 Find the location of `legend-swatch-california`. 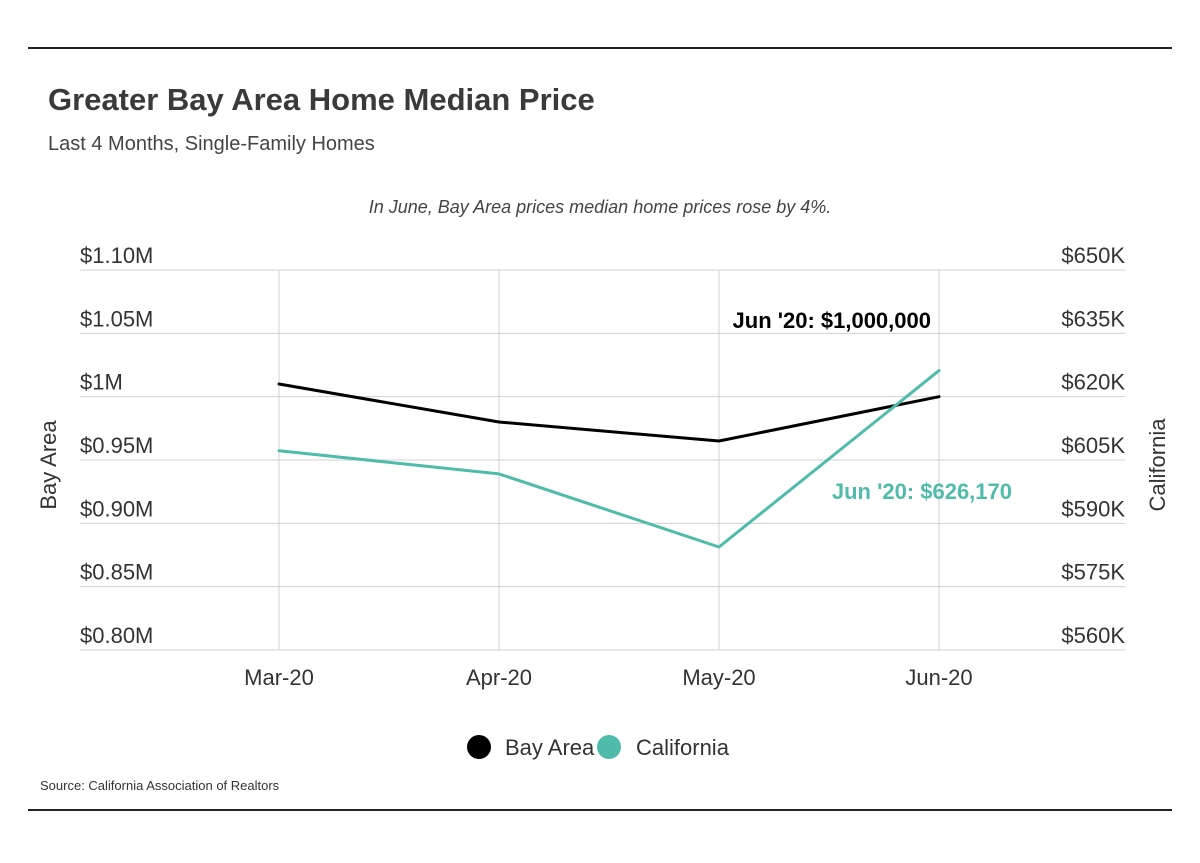

legend-swatch-california is located at coordinates (609, 747).